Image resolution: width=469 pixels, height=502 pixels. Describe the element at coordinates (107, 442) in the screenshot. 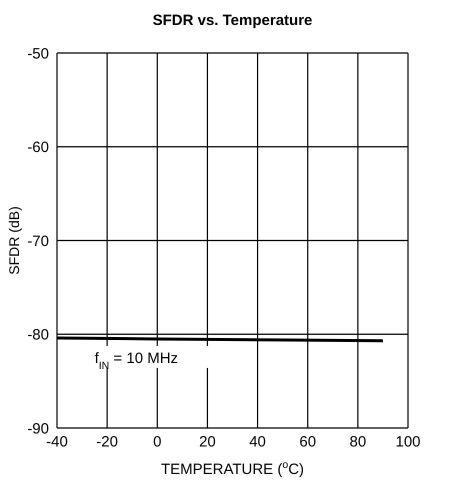

I see `x-tick-label: -20` at that location.